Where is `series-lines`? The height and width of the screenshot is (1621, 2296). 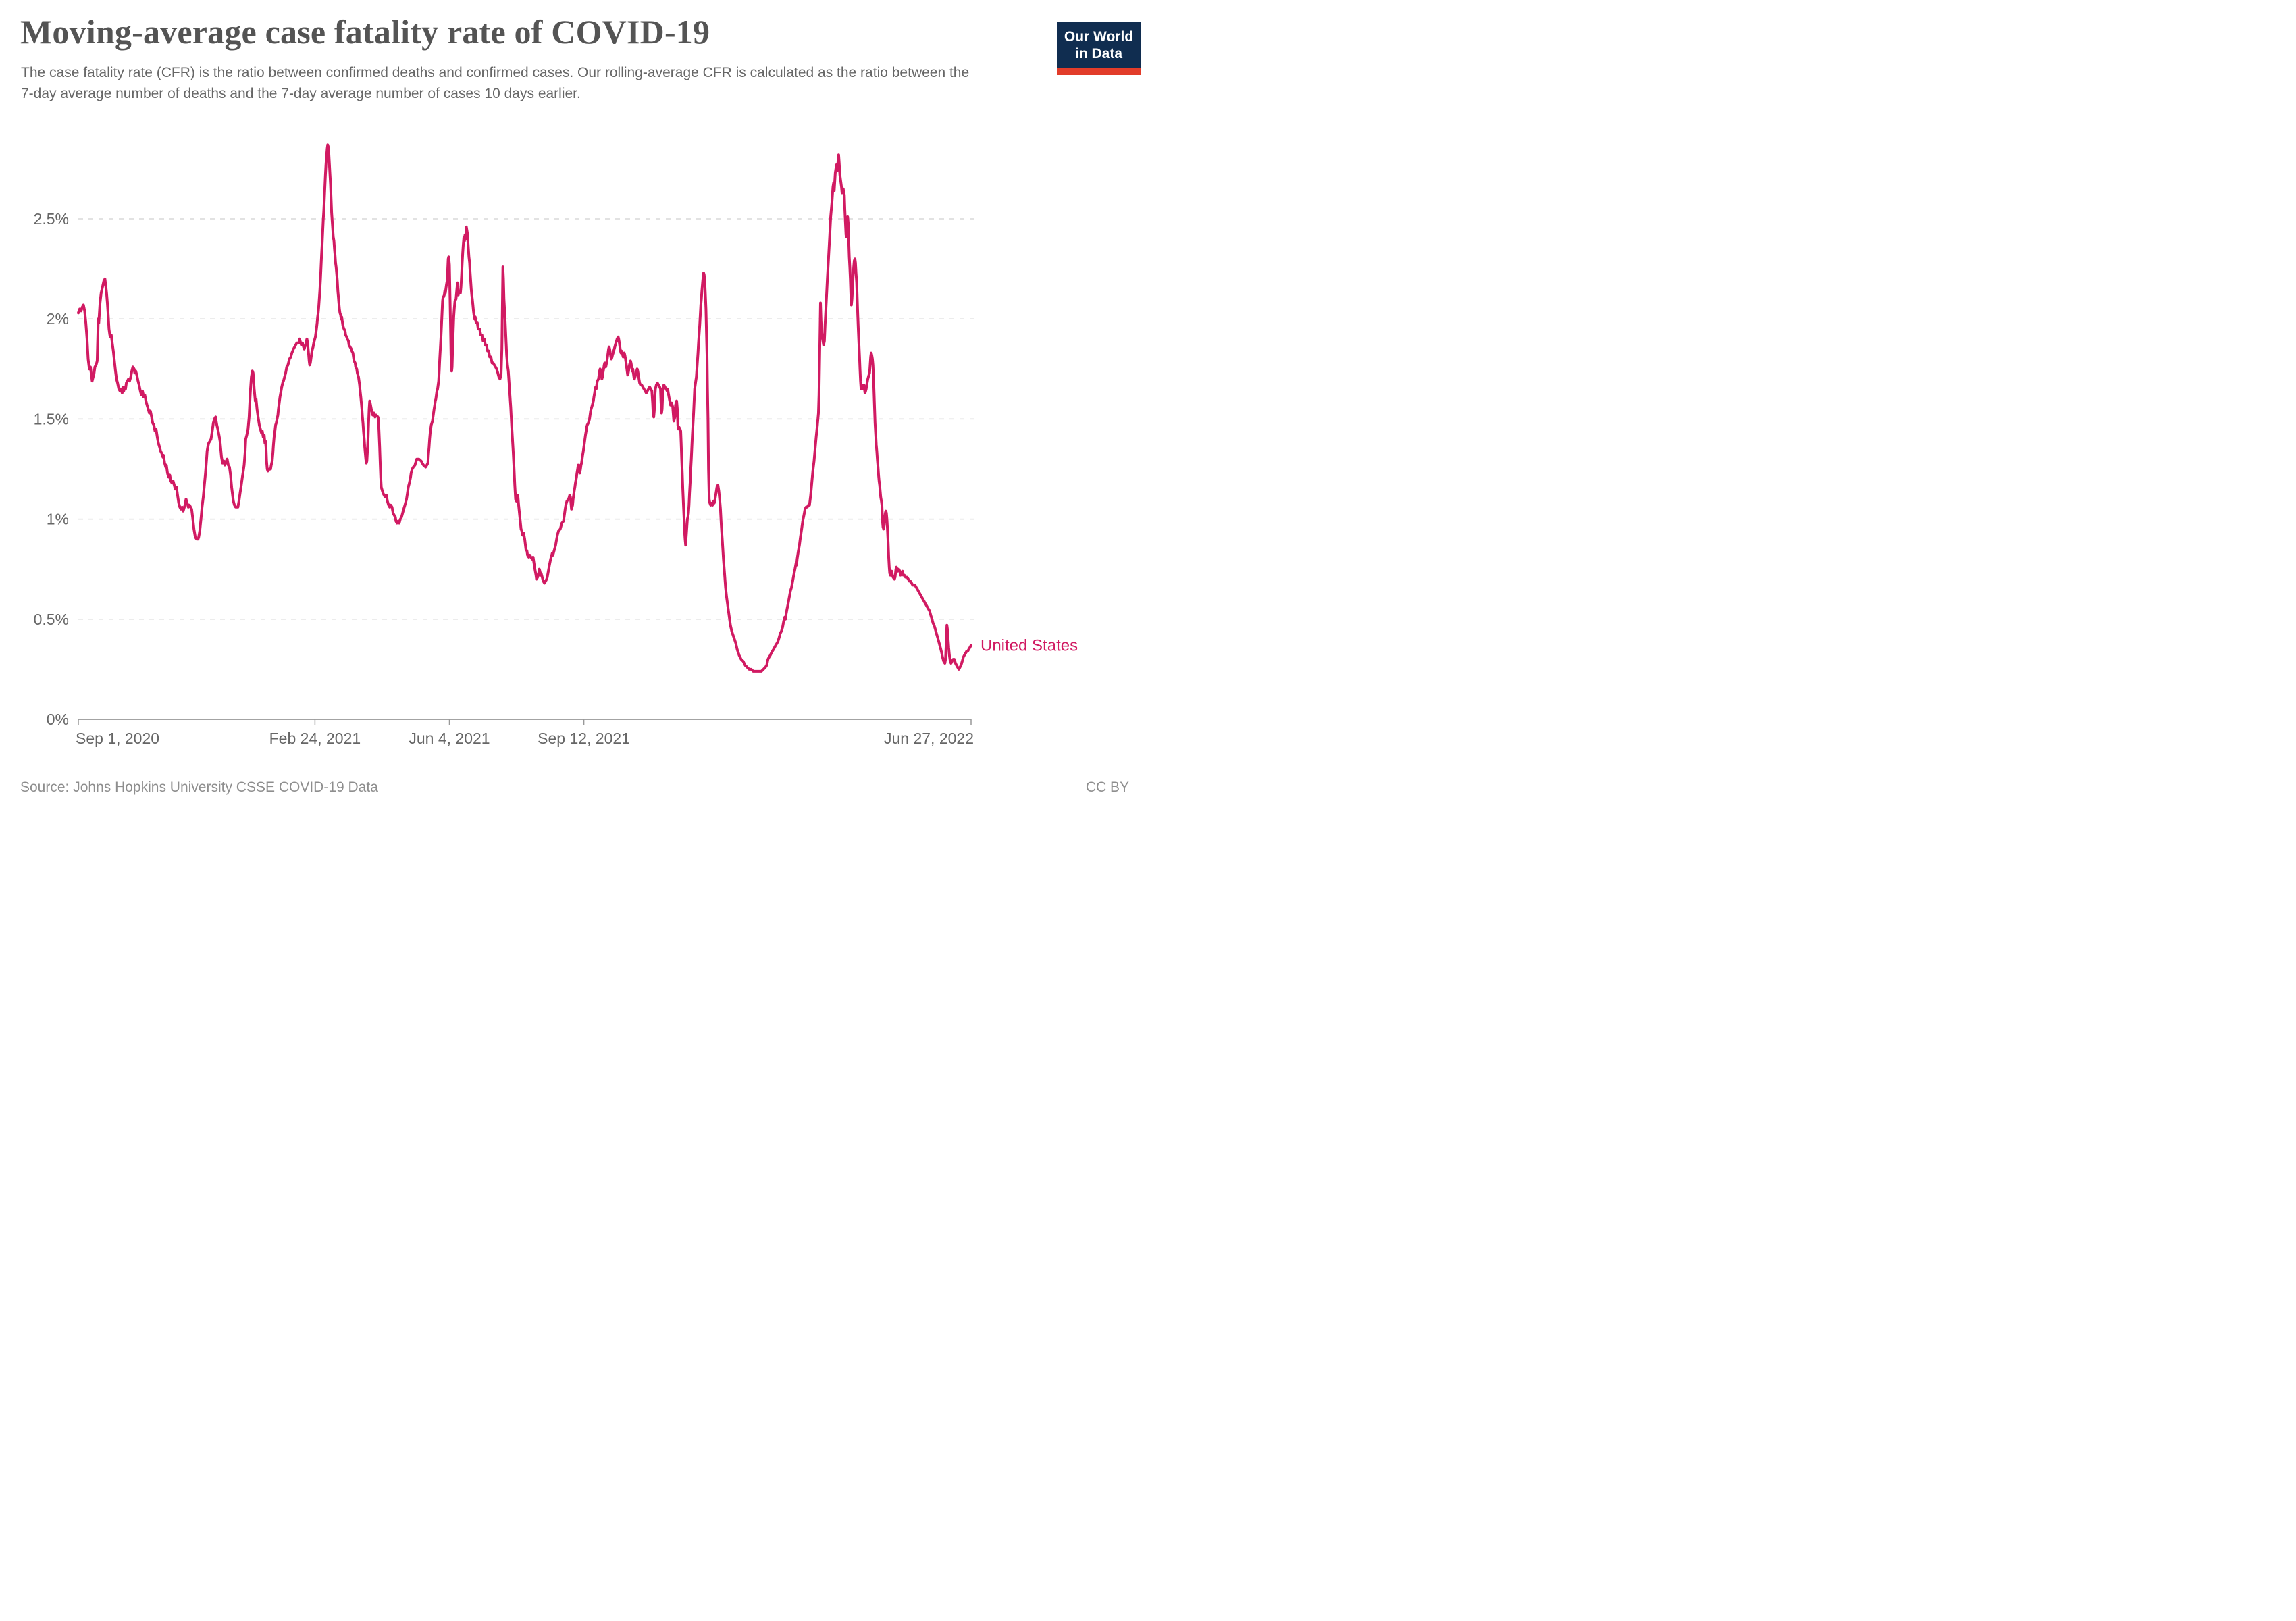
series-lines is located at coordinates (524, 408).